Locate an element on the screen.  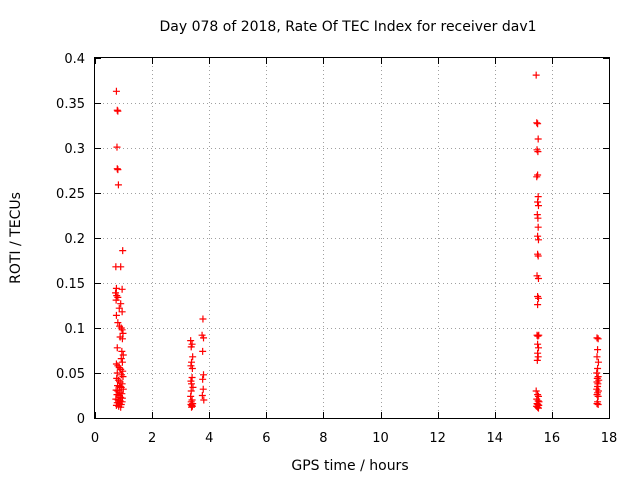
y-tick-label: 0 is located at coordinates (81, 419).